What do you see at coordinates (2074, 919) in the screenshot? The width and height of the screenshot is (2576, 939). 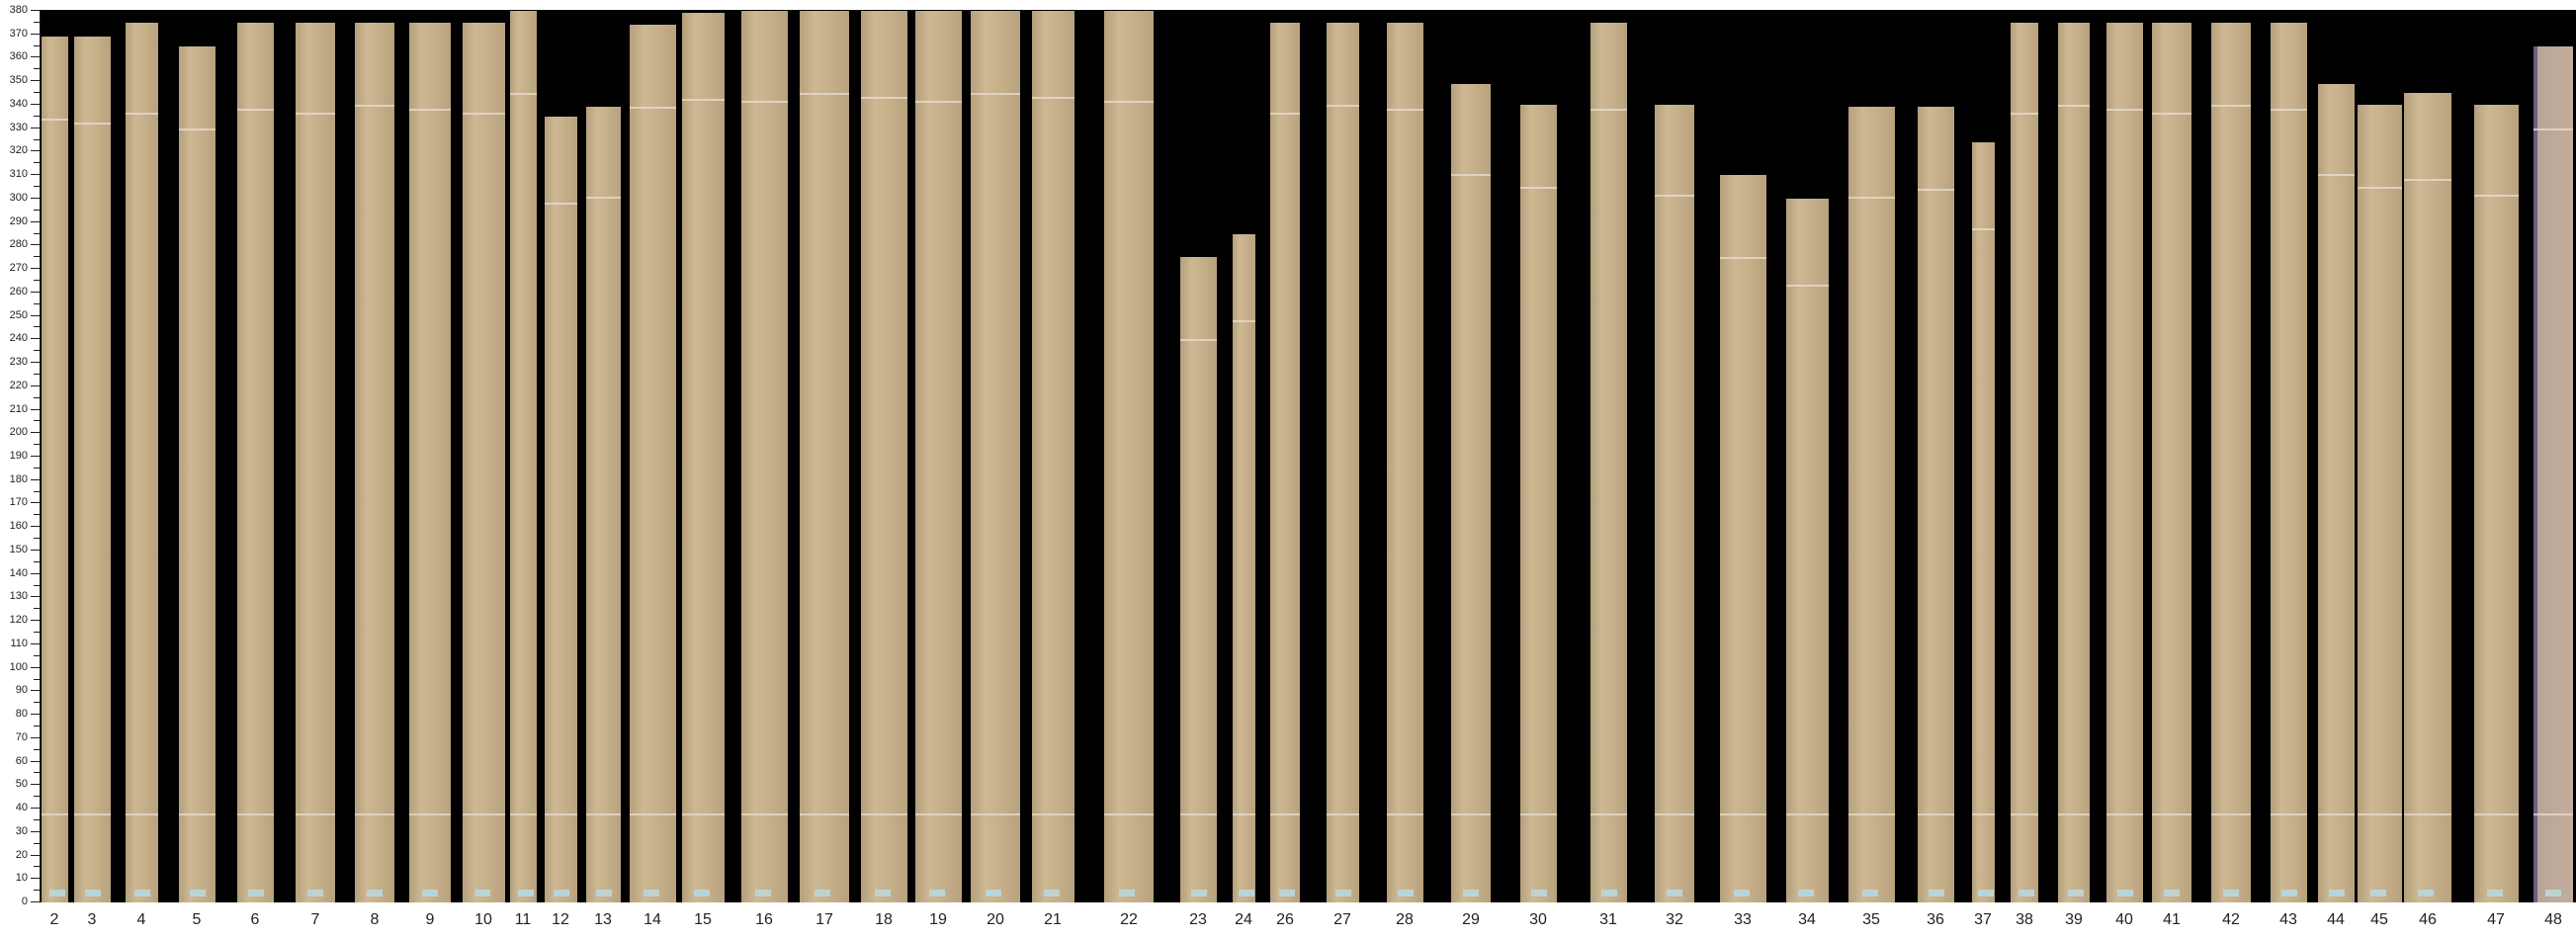 I see `strip-number-label: 39` at bounding box center [2074, 919].